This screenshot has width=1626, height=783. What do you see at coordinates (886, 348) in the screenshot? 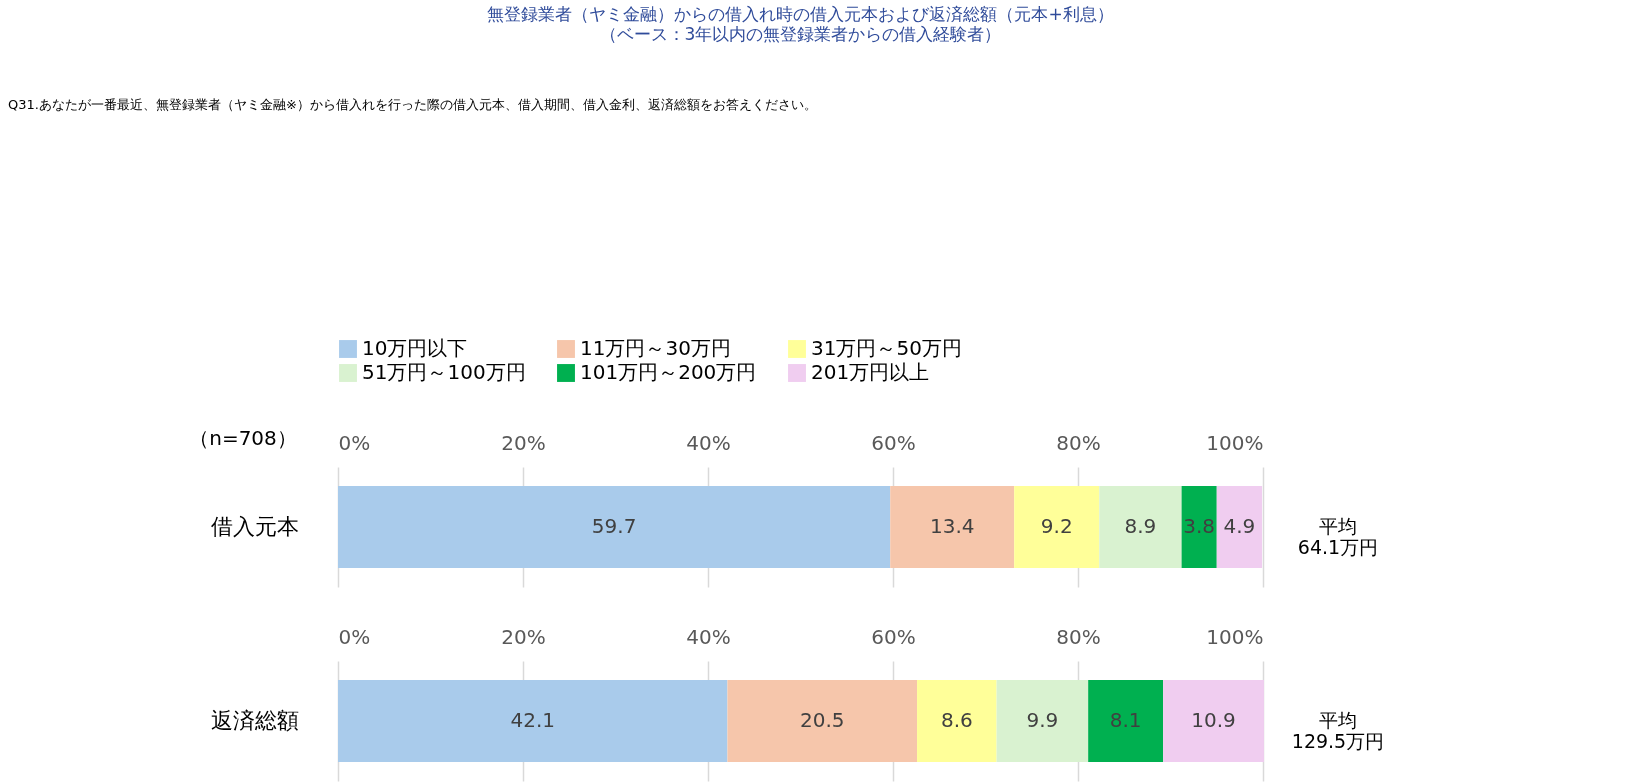
I see `legend-label: 31万円～50万円` at bounding box center [886, 348].